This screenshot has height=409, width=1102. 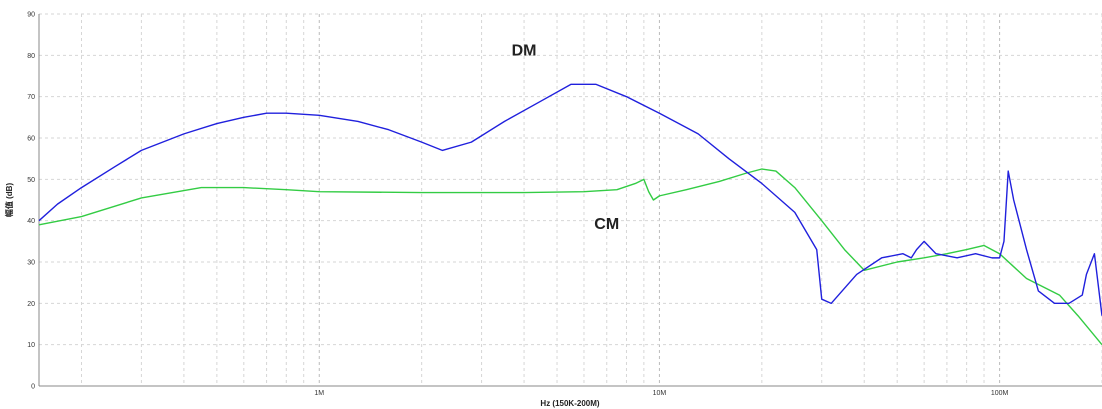 I want to click on y-tick-label: 10, so click(x=31, y=345).